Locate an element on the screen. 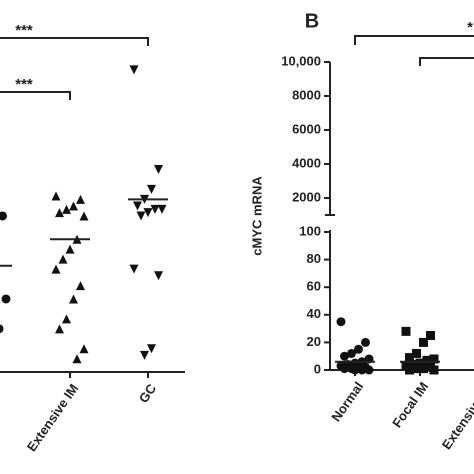 This screenshot has width=474, height=474. y-tick-label: 60 is located at coordinates (314, 286).